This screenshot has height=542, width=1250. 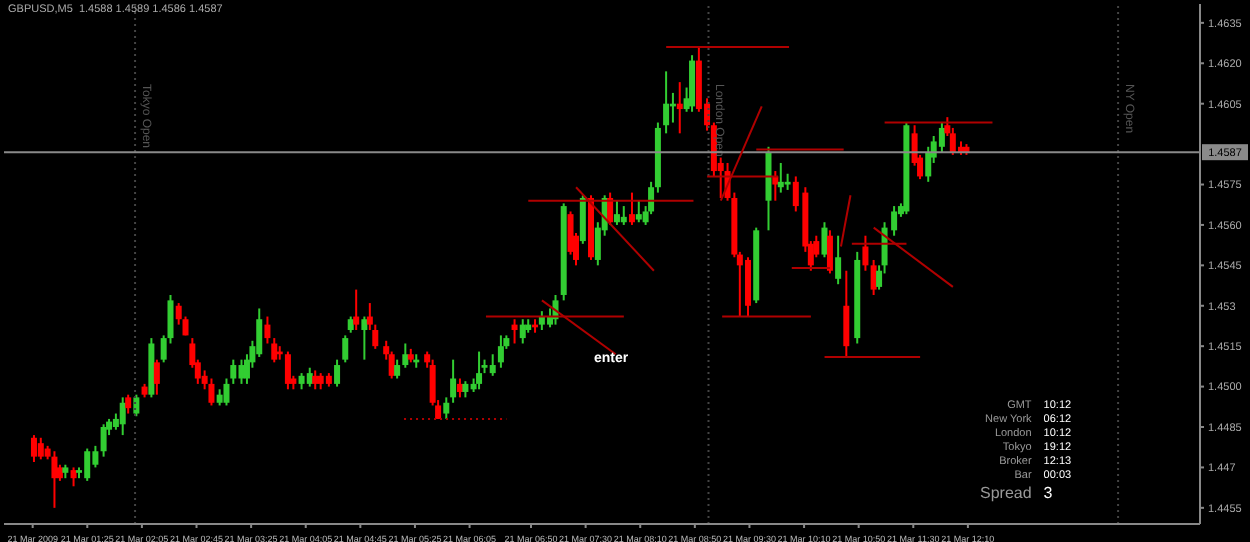 I want to click on annotation: Spread, so click(x=1006, y=493).